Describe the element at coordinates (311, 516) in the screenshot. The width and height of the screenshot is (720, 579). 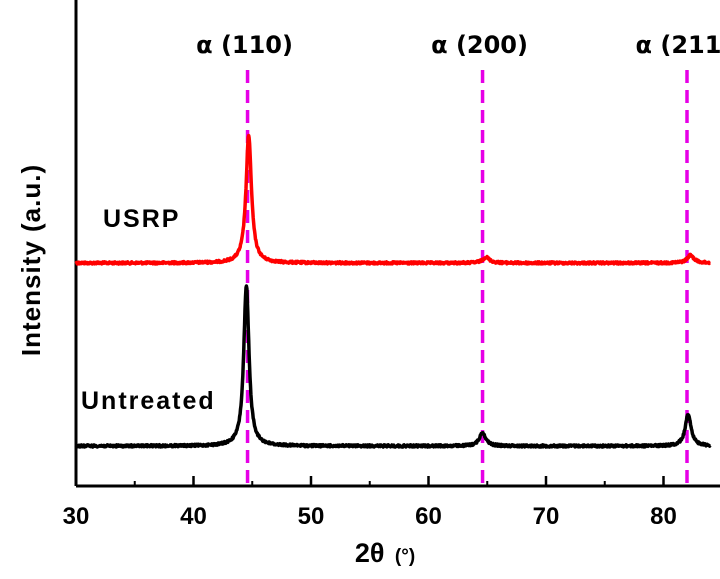
I see `x-tick-label-50: 50` at that location.